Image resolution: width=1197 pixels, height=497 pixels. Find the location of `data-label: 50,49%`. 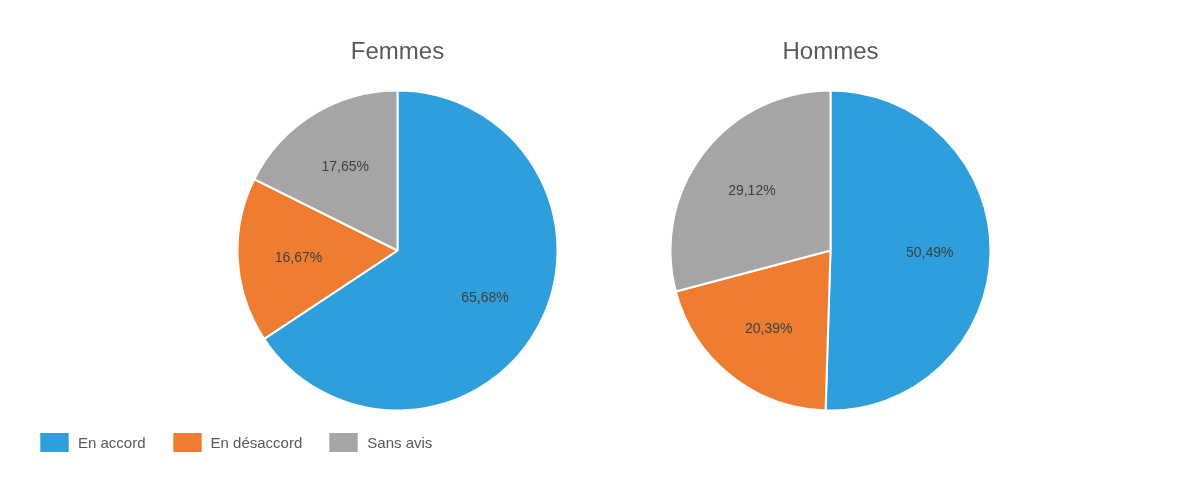

data-label: 50,49% is located at coordinates (929, 252).